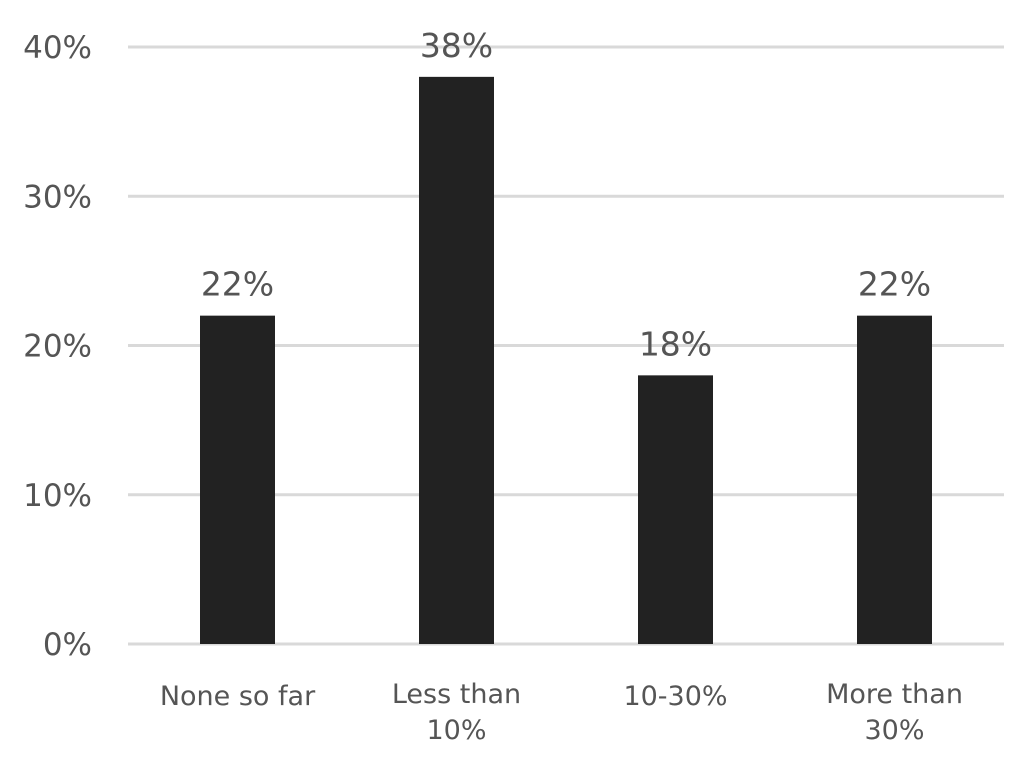 This screenshot has height=775, width=1024. Describe the element at coordinates (894, 730) in the screenshot. I see `x-tick-label: 30%` at that location.